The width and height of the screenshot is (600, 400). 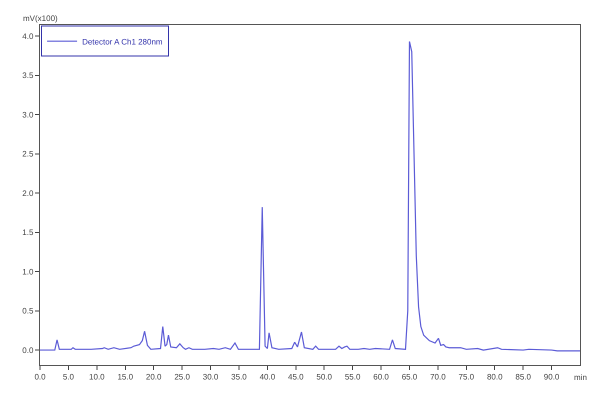 I want to click on x-tick-label: 75.0, so click(x=466, y=377).